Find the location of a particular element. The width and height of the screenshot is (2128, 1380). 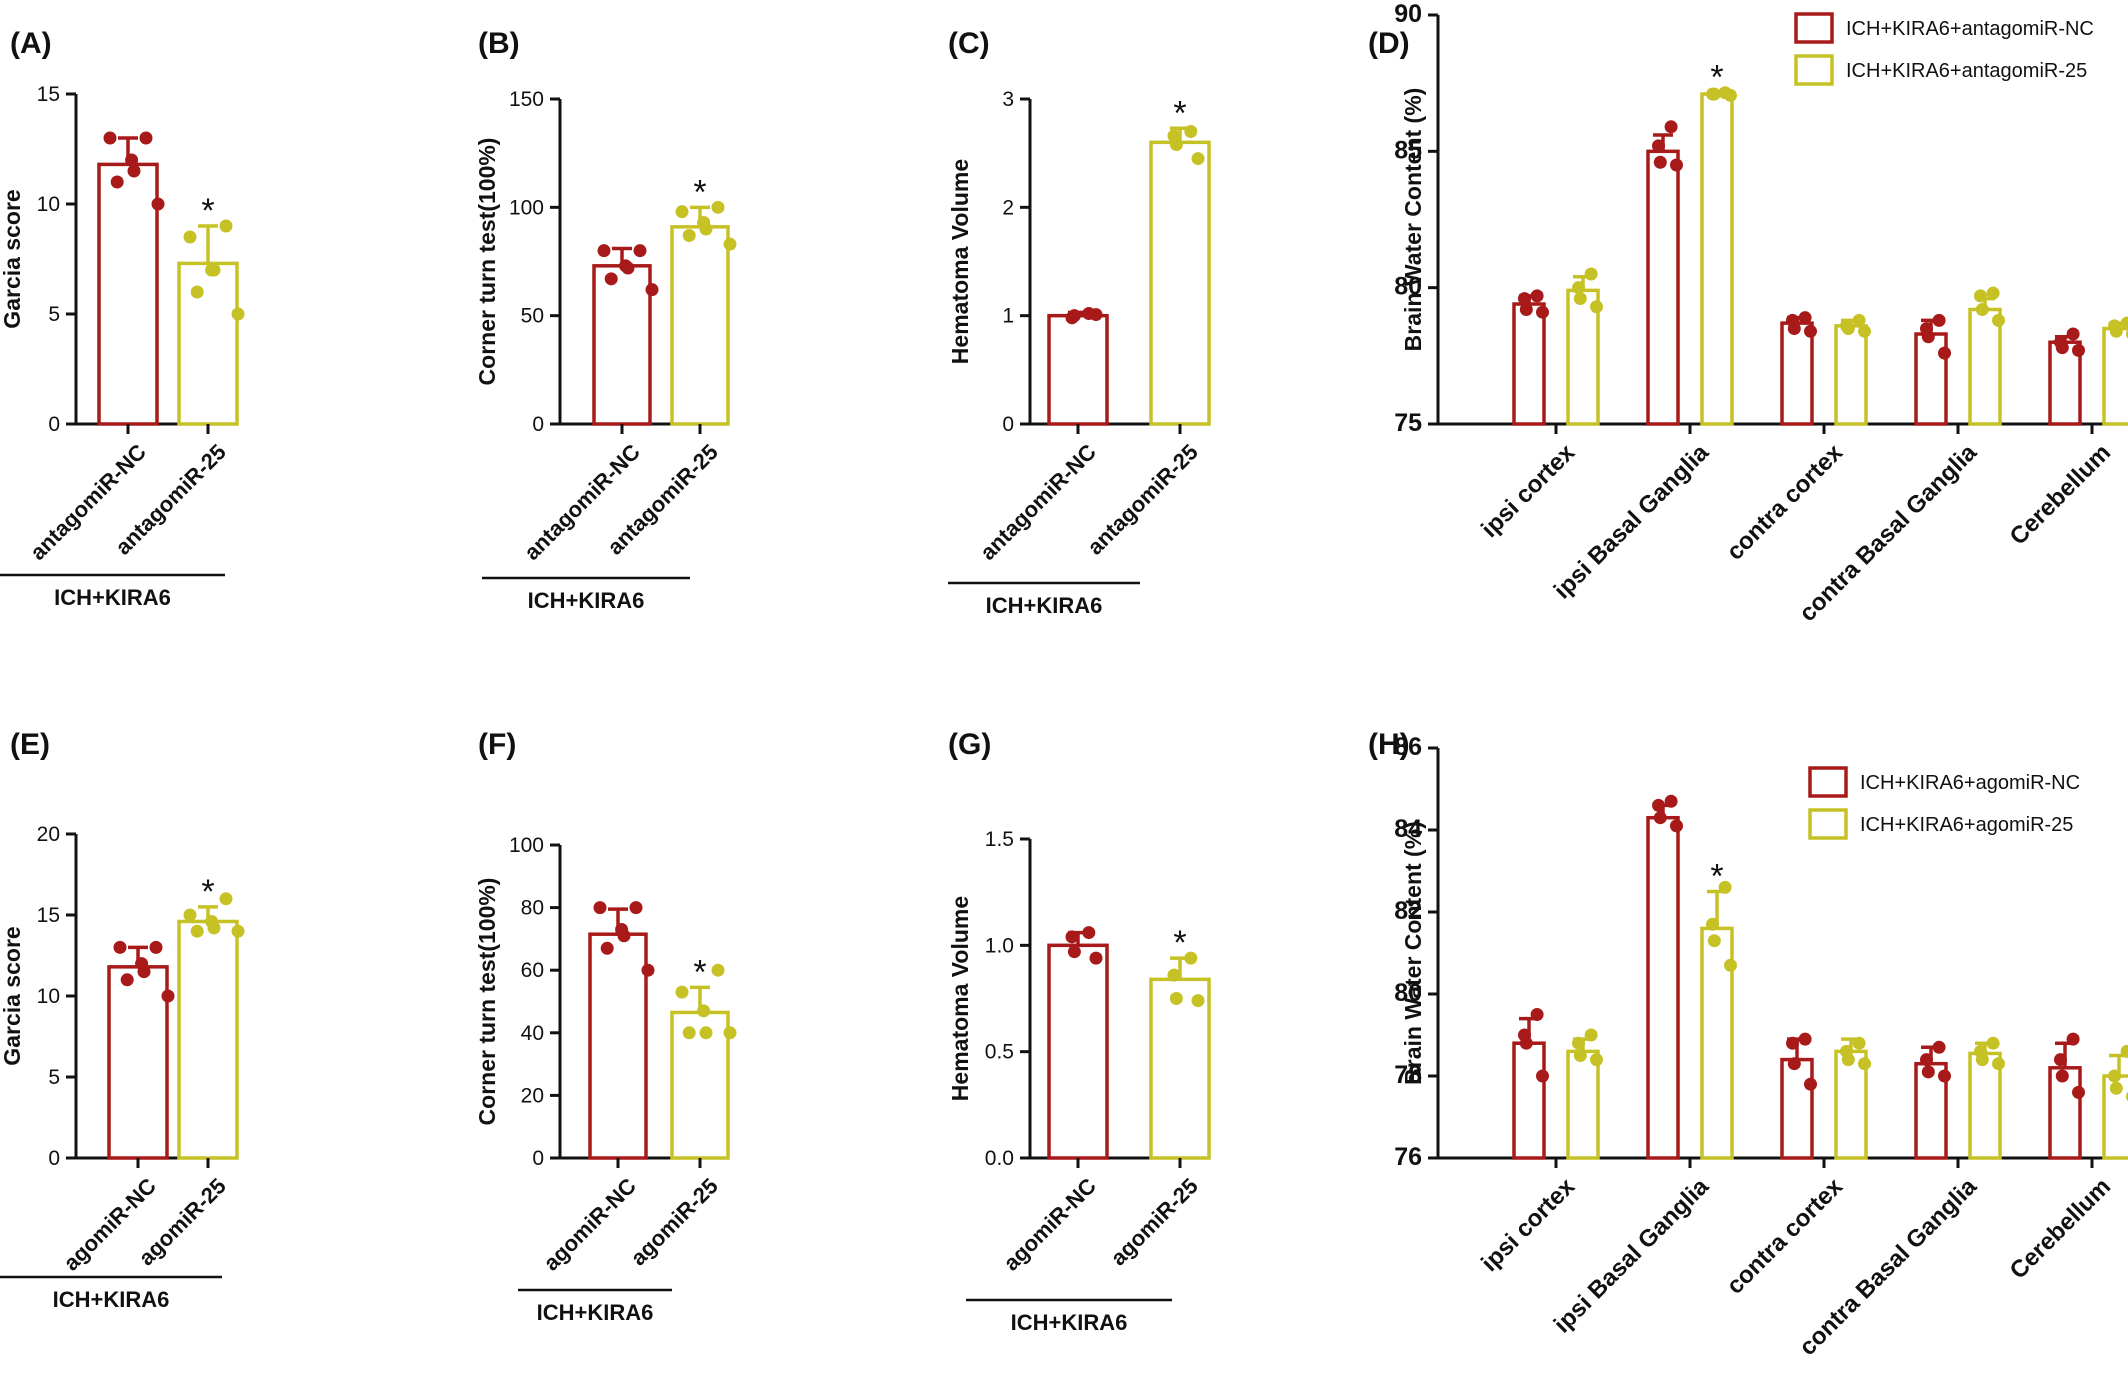

panel-label: (D) is located at coordinates (1389, 43).